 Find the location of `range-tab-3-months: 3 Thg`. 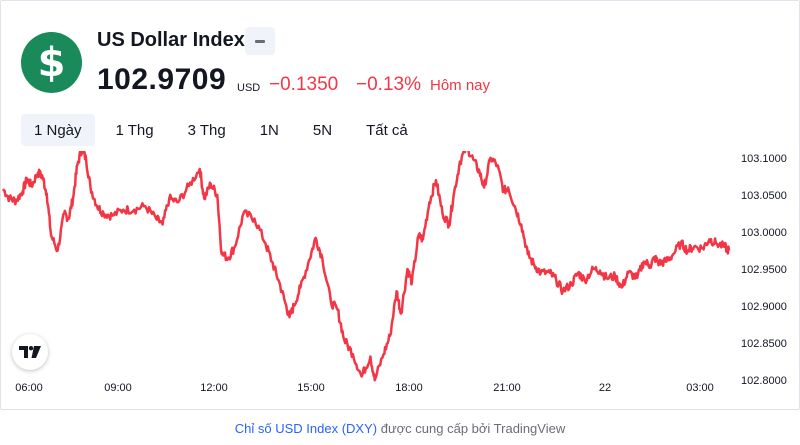

range-tab-3-months: 3 Thg is located at coordinates (206, 130).